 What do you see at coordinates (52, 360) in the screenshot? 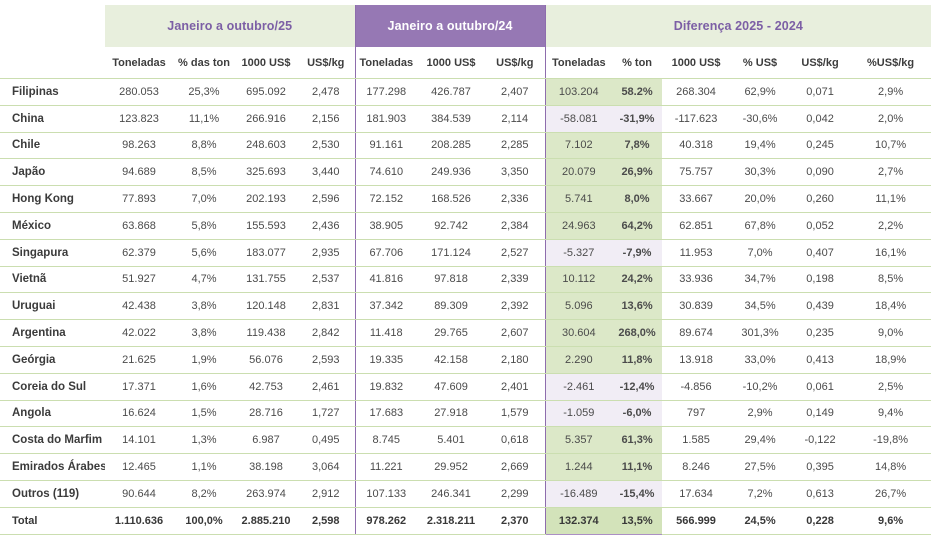
I see `row-label: Geórgia` at bounding box center [52, 360].